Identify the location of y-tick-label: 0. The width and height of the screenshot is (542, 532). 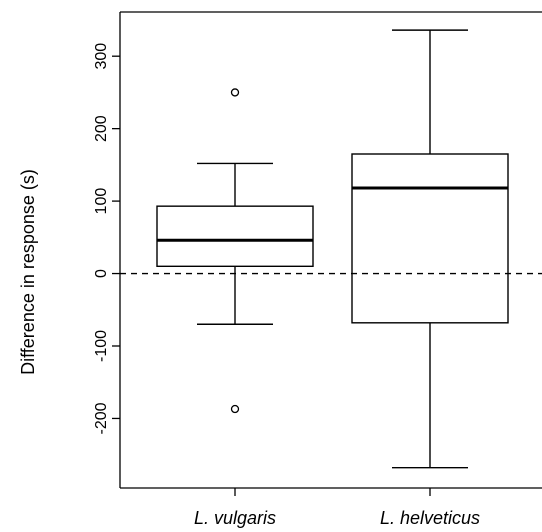
(101, 273).